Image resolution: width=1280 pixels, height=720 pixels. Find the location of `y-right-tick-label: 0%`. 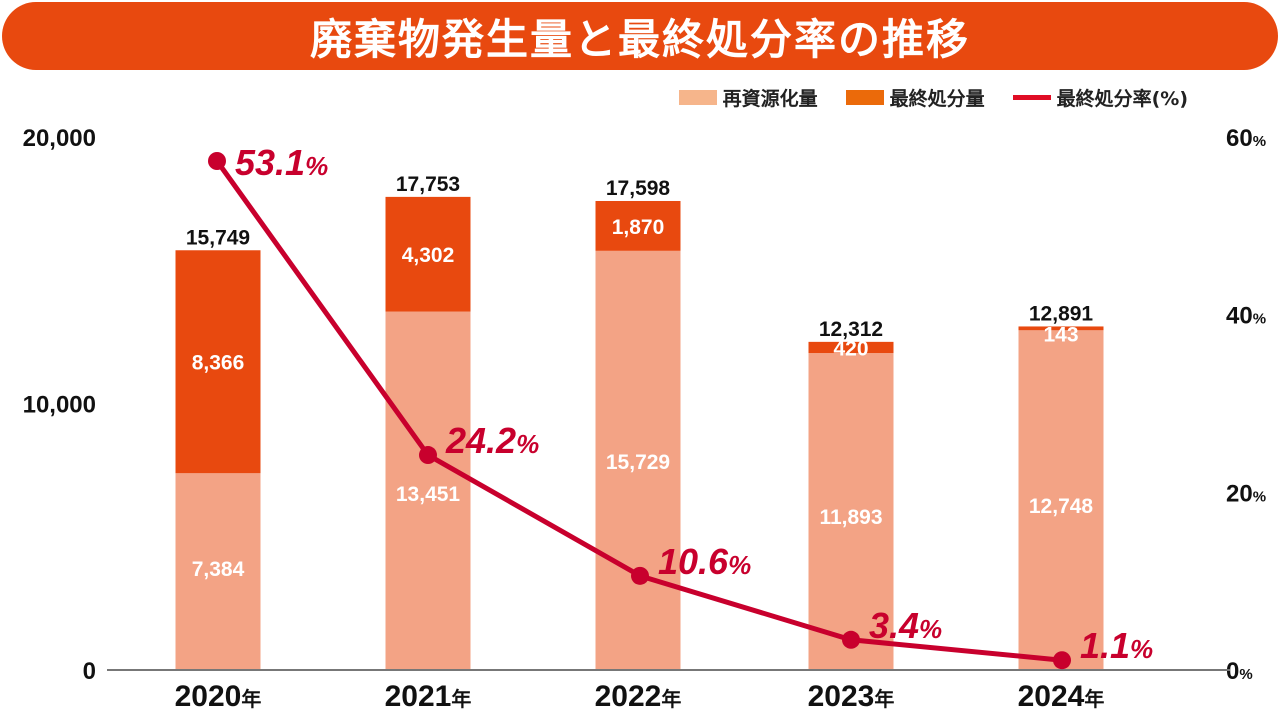

y-right-tick-label: 0% is located at coordinates (1239, 671).